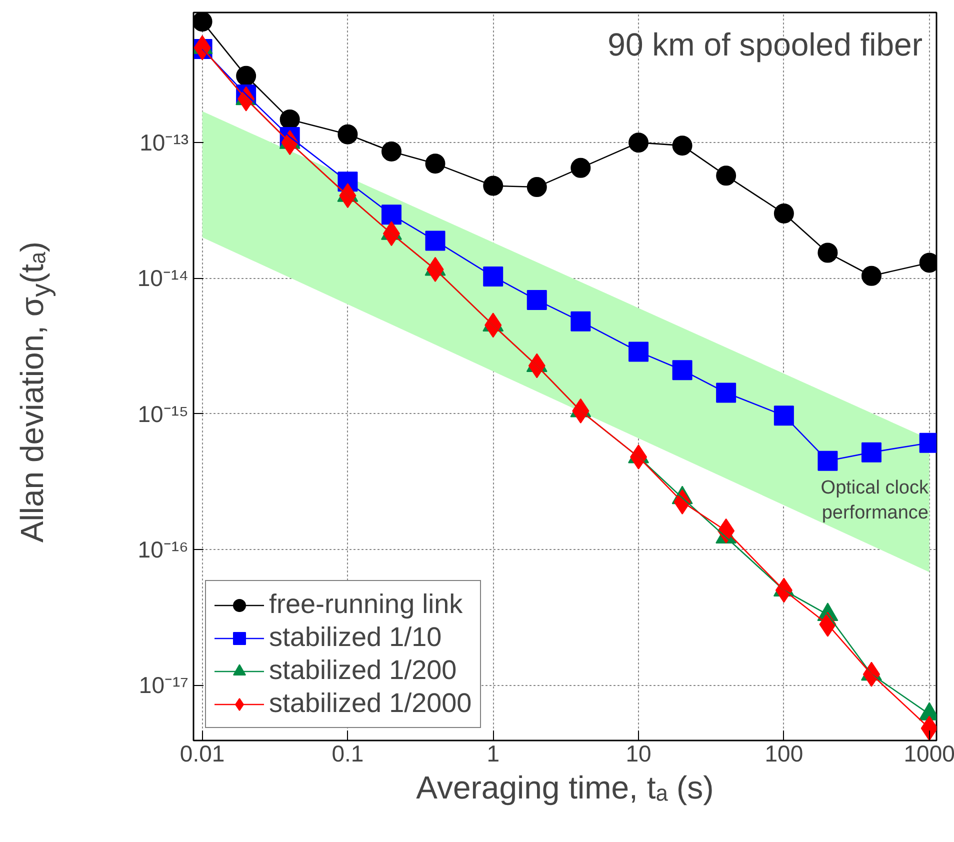 Image resolution: width=954 pixels, height=842 pixels. Describe the element at coordinates (164, 143) in the screenshot. I see `y-tick-label: 10⁻¹³` at that location.